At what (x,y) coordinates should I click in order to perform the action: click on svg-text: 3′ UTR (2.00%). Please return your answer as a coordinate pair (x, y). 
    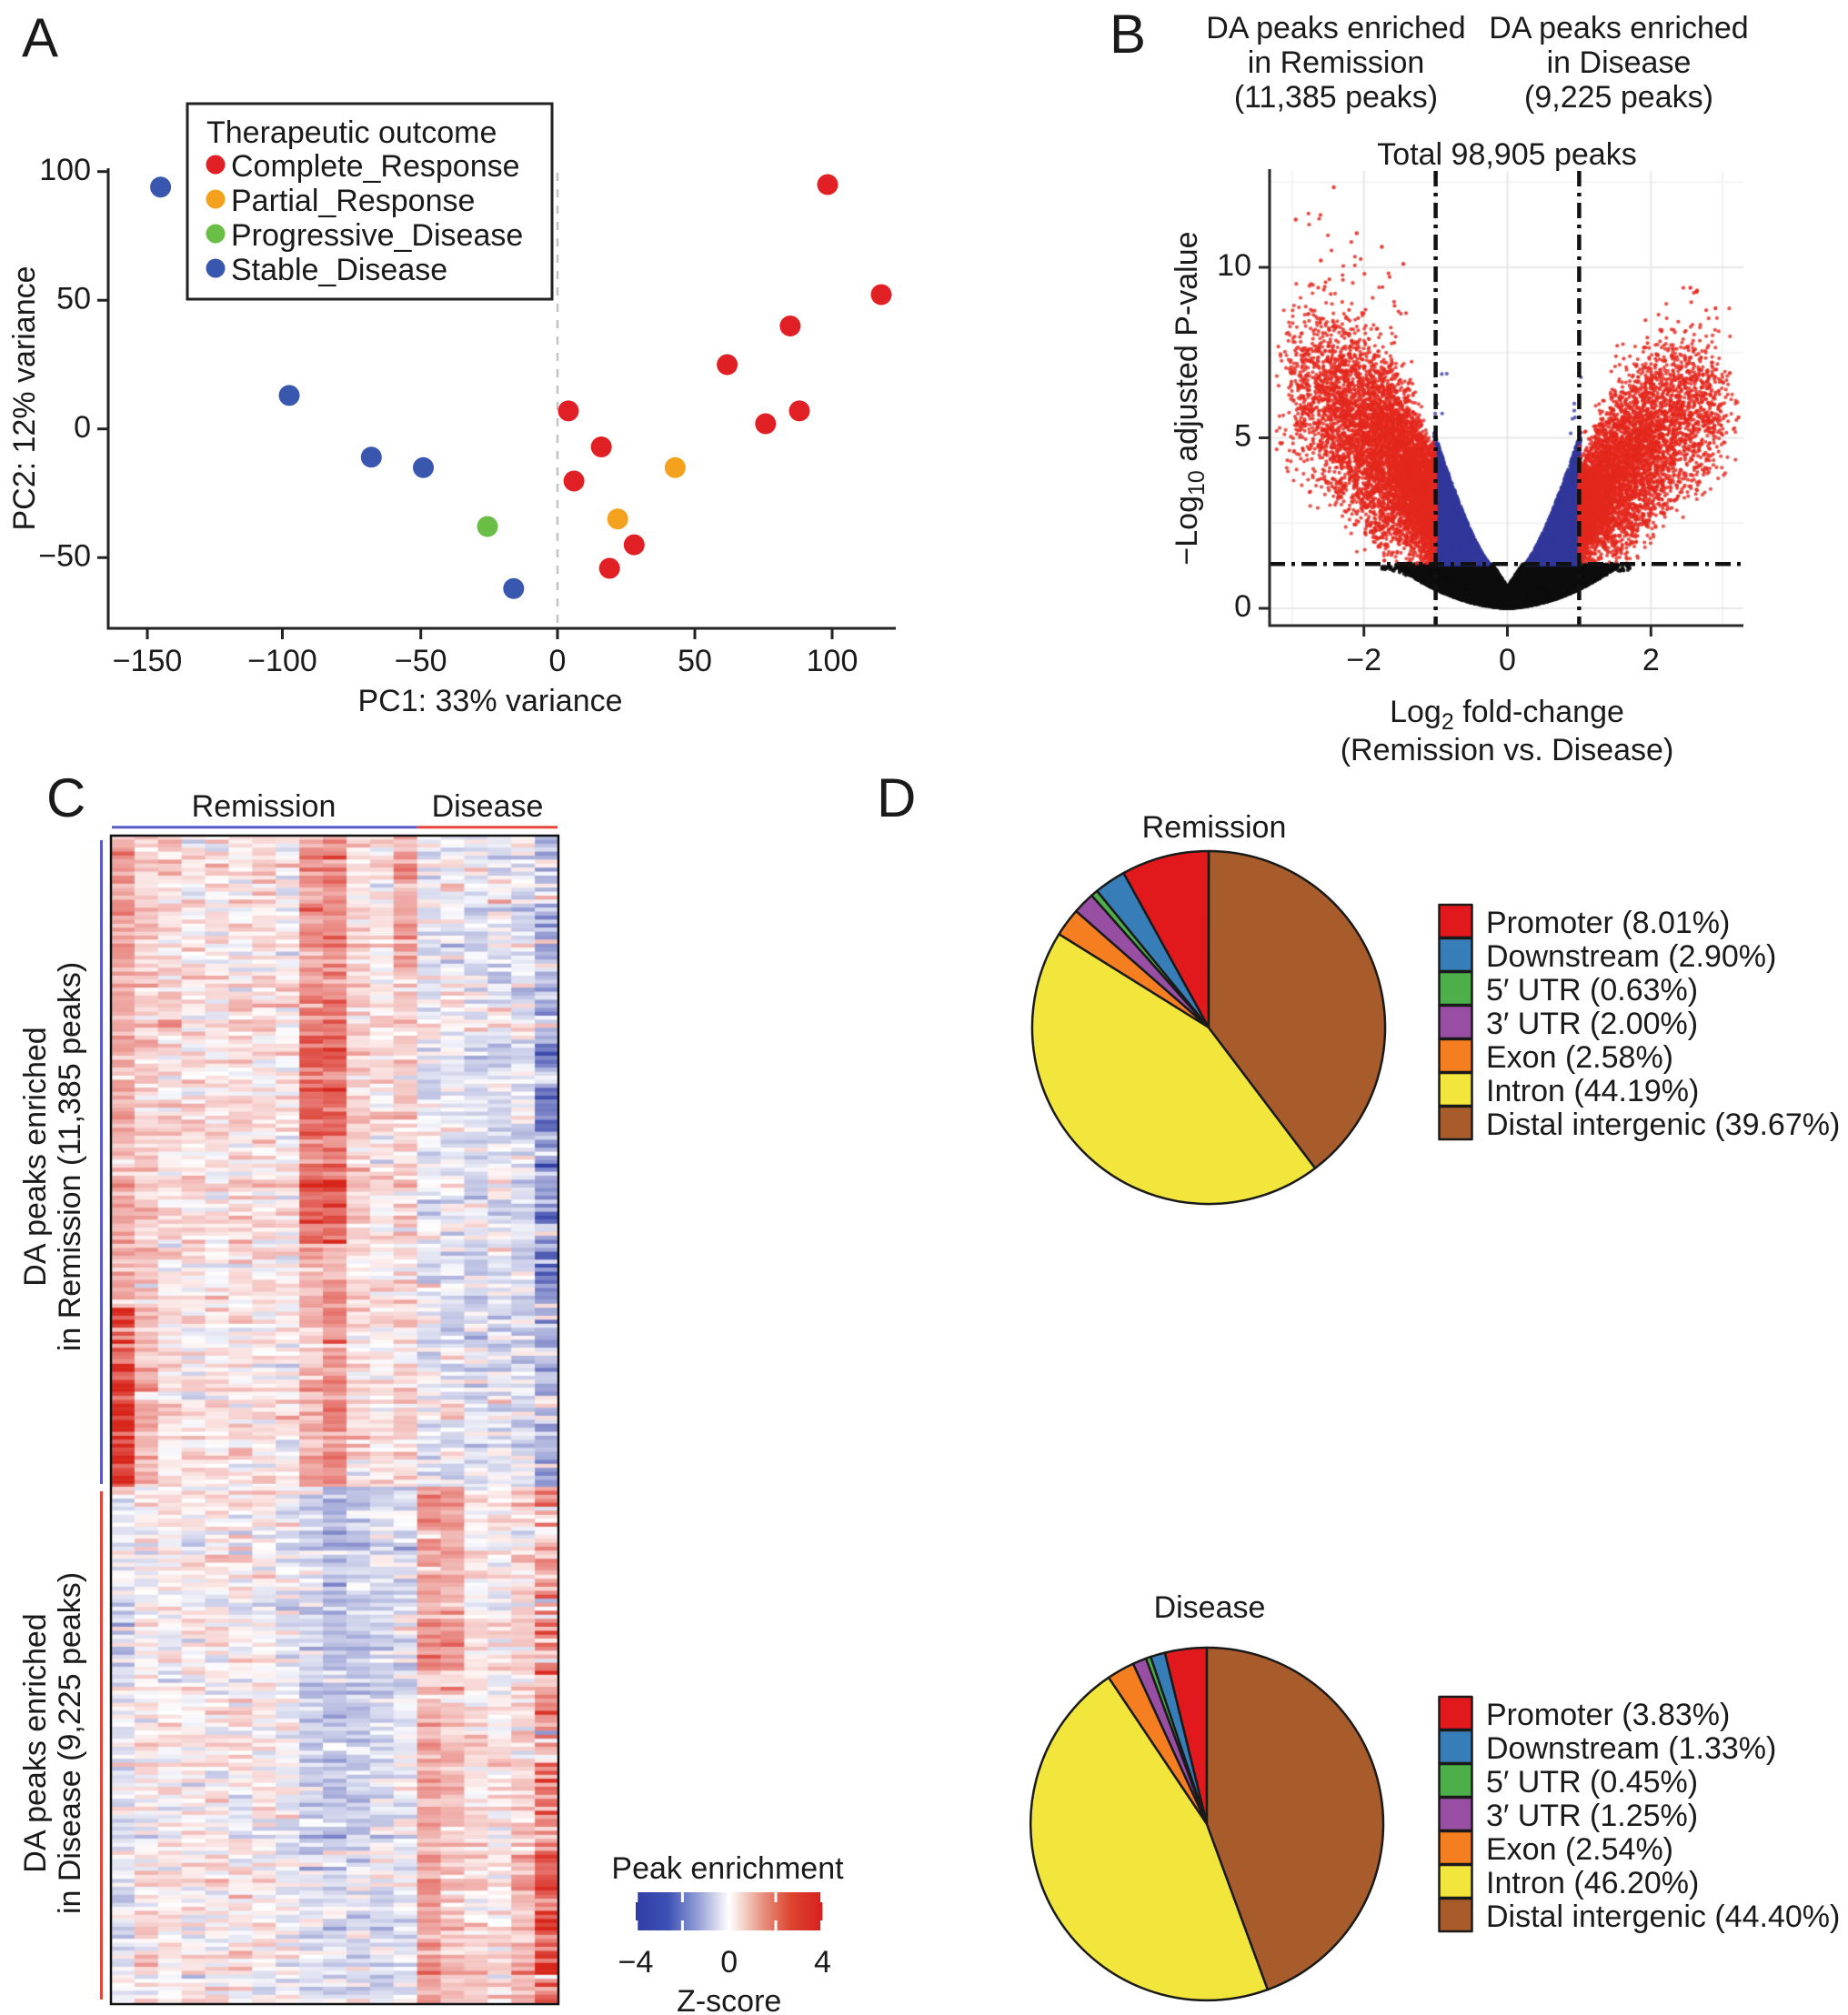
    Looking at the image, I should click on (1592, 1024).